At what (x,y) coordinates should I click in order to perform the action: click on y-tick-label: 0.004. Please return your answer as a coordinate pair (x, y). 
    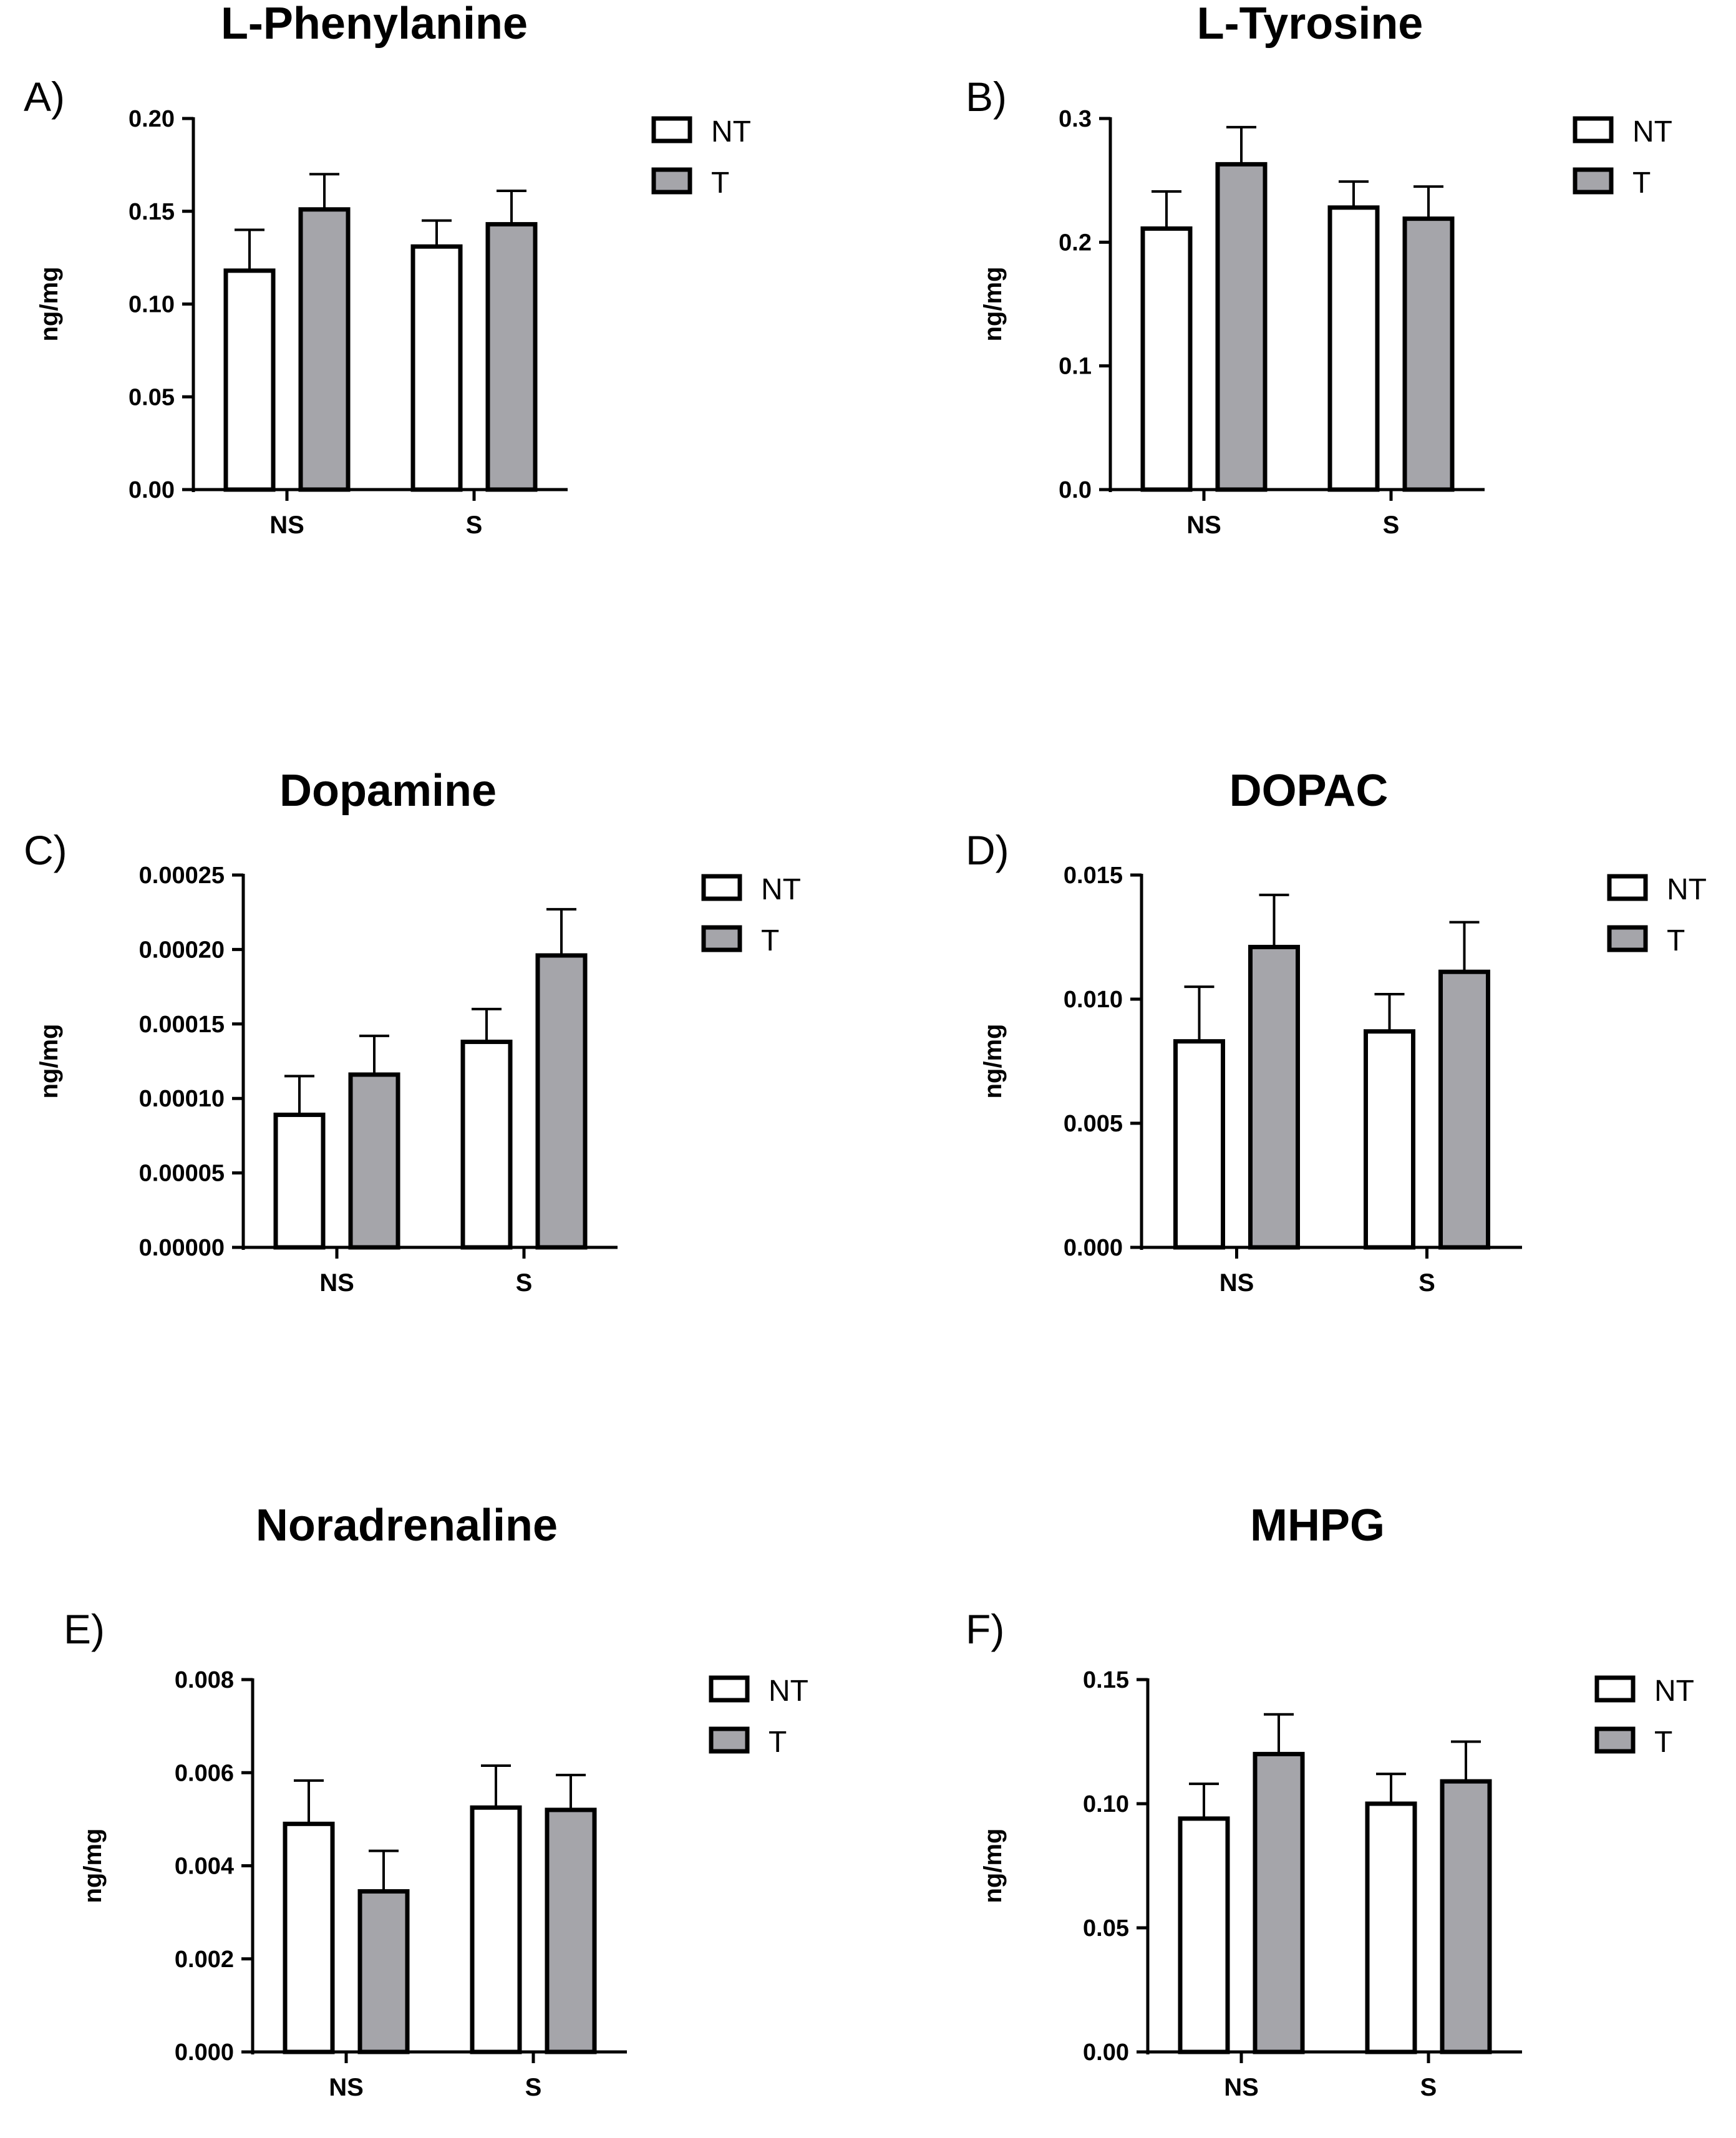
    Looking at the image, I should click on (204, 1867).